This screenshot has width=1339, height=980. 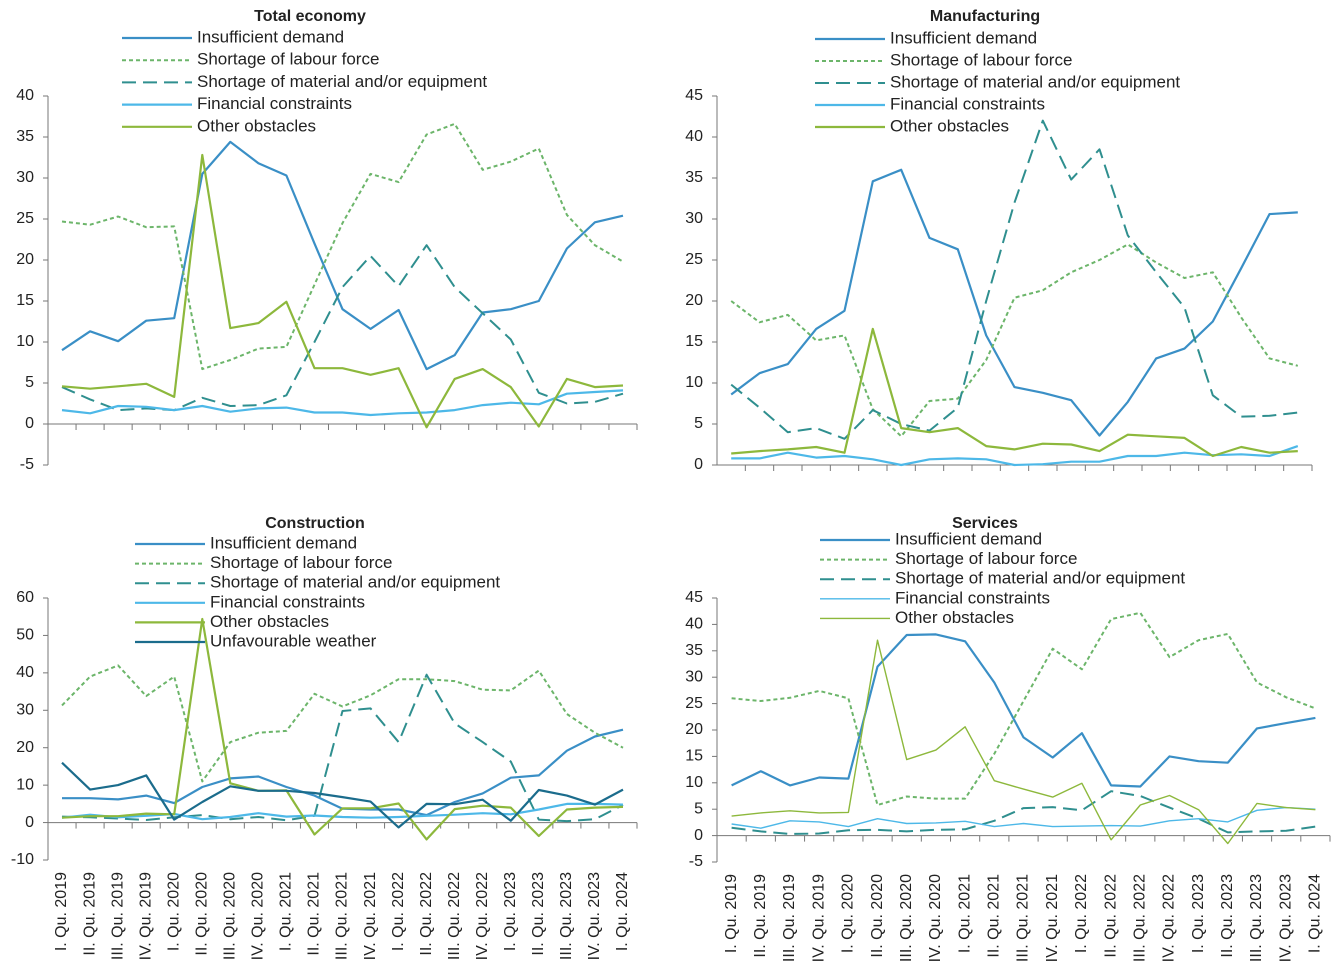 What do you see at coordinates (731, 913) in the screenshot?
I see `x-tick-label: I. Qu. 2019` at bounding box center [731, 913].